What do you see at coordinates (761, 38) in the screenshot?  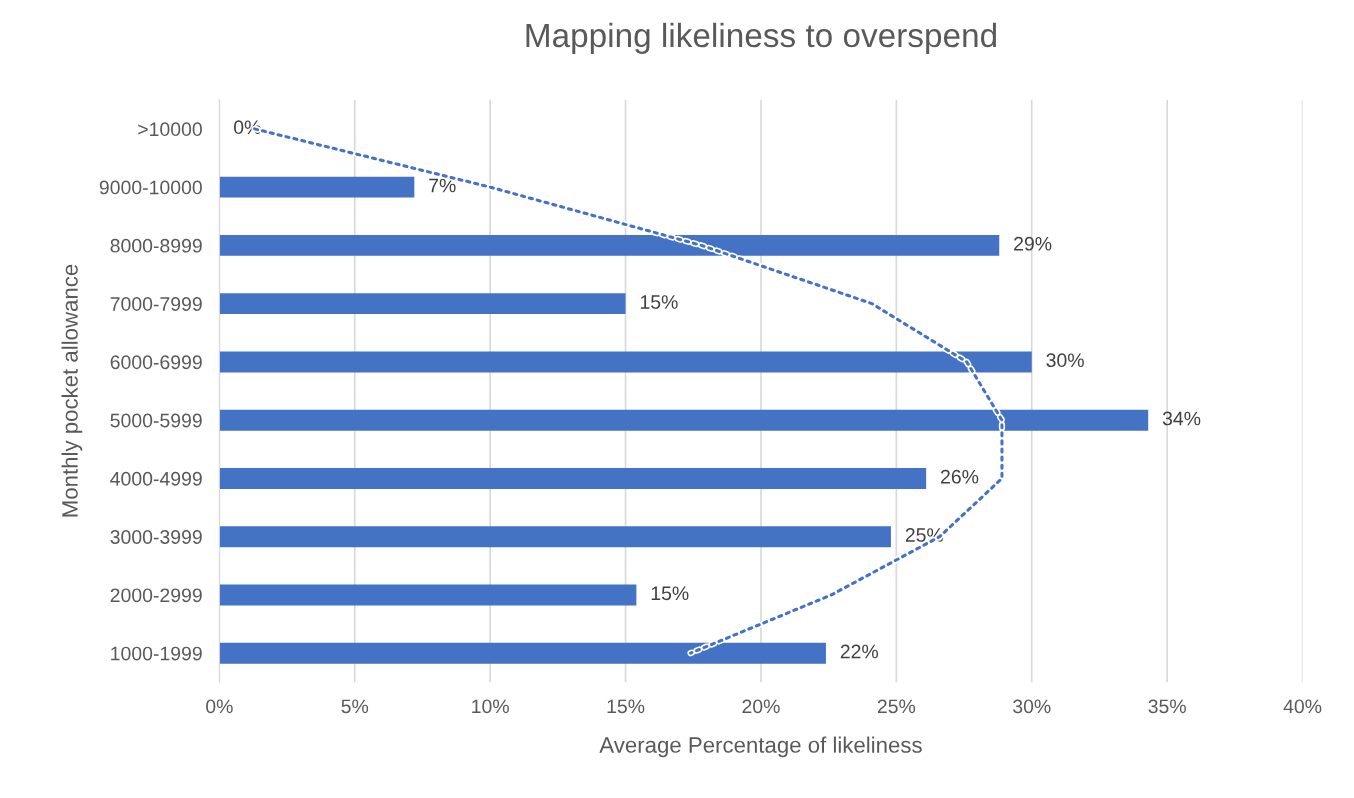 I see `chart-title: Mapping likeliness to overspend` at bounding box center [761, 38].